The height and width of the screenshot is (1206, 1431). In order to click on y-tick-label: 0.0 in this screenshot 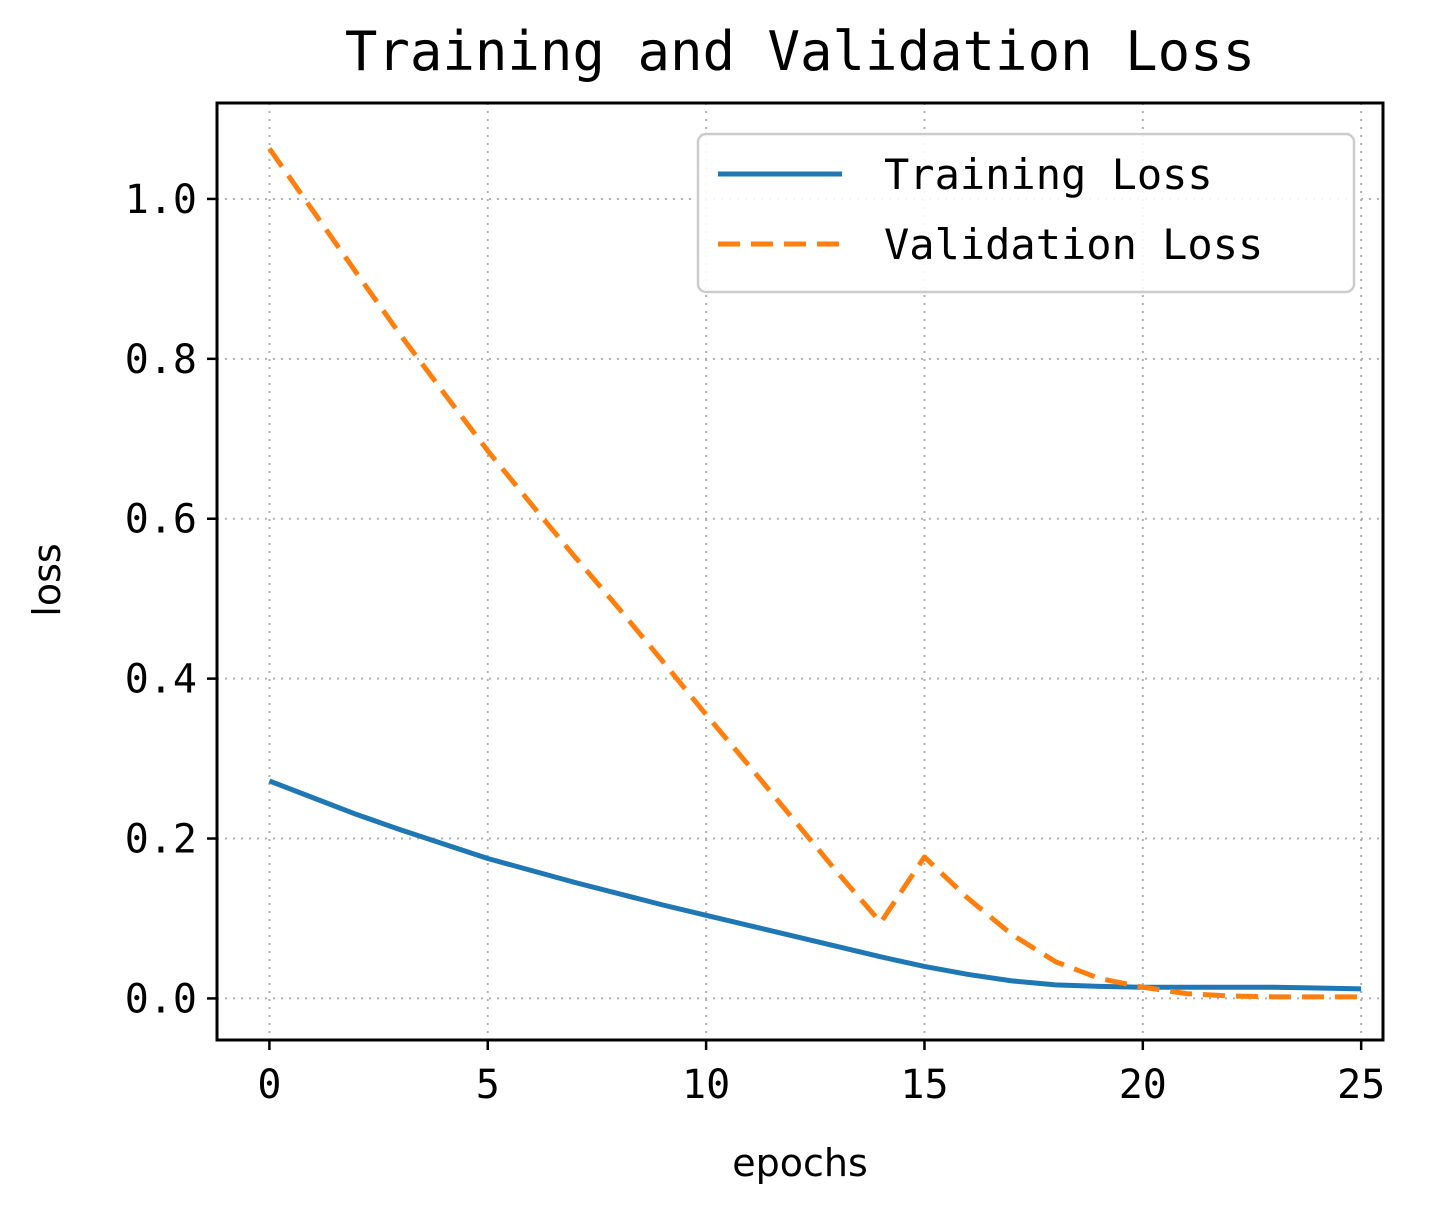, I will do `click(161, 999)`.